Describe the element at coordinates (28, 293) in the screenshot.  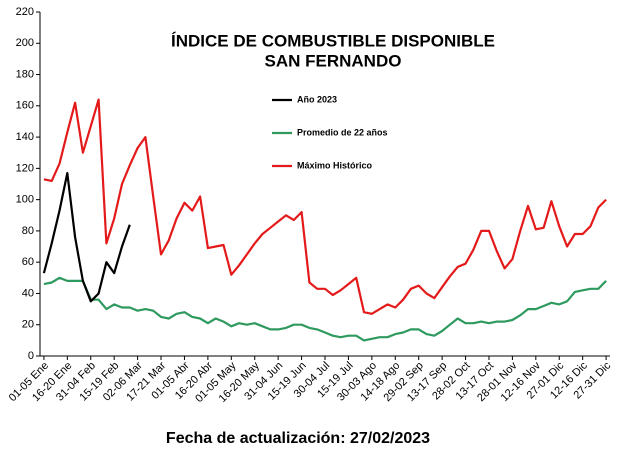
I see `y-tick-label: 40` at that location.